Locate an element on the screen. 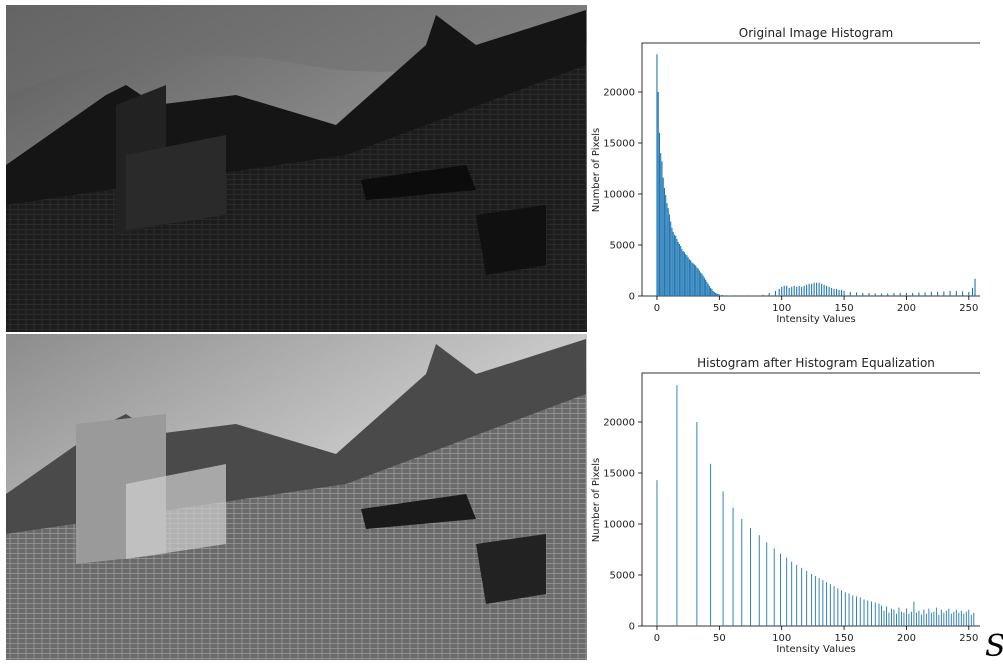 Image resolution: width=1003 pixels, height=664 pixels. y-axis-label: Number of Pixels is located at coordinates (596, 500).